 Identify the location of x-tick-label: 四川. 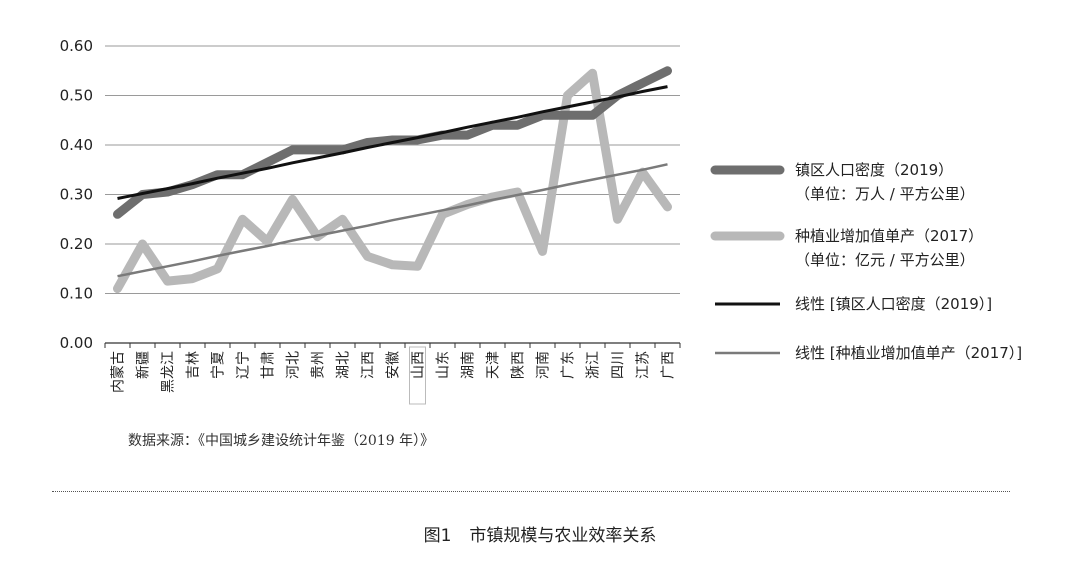
(619, 365).